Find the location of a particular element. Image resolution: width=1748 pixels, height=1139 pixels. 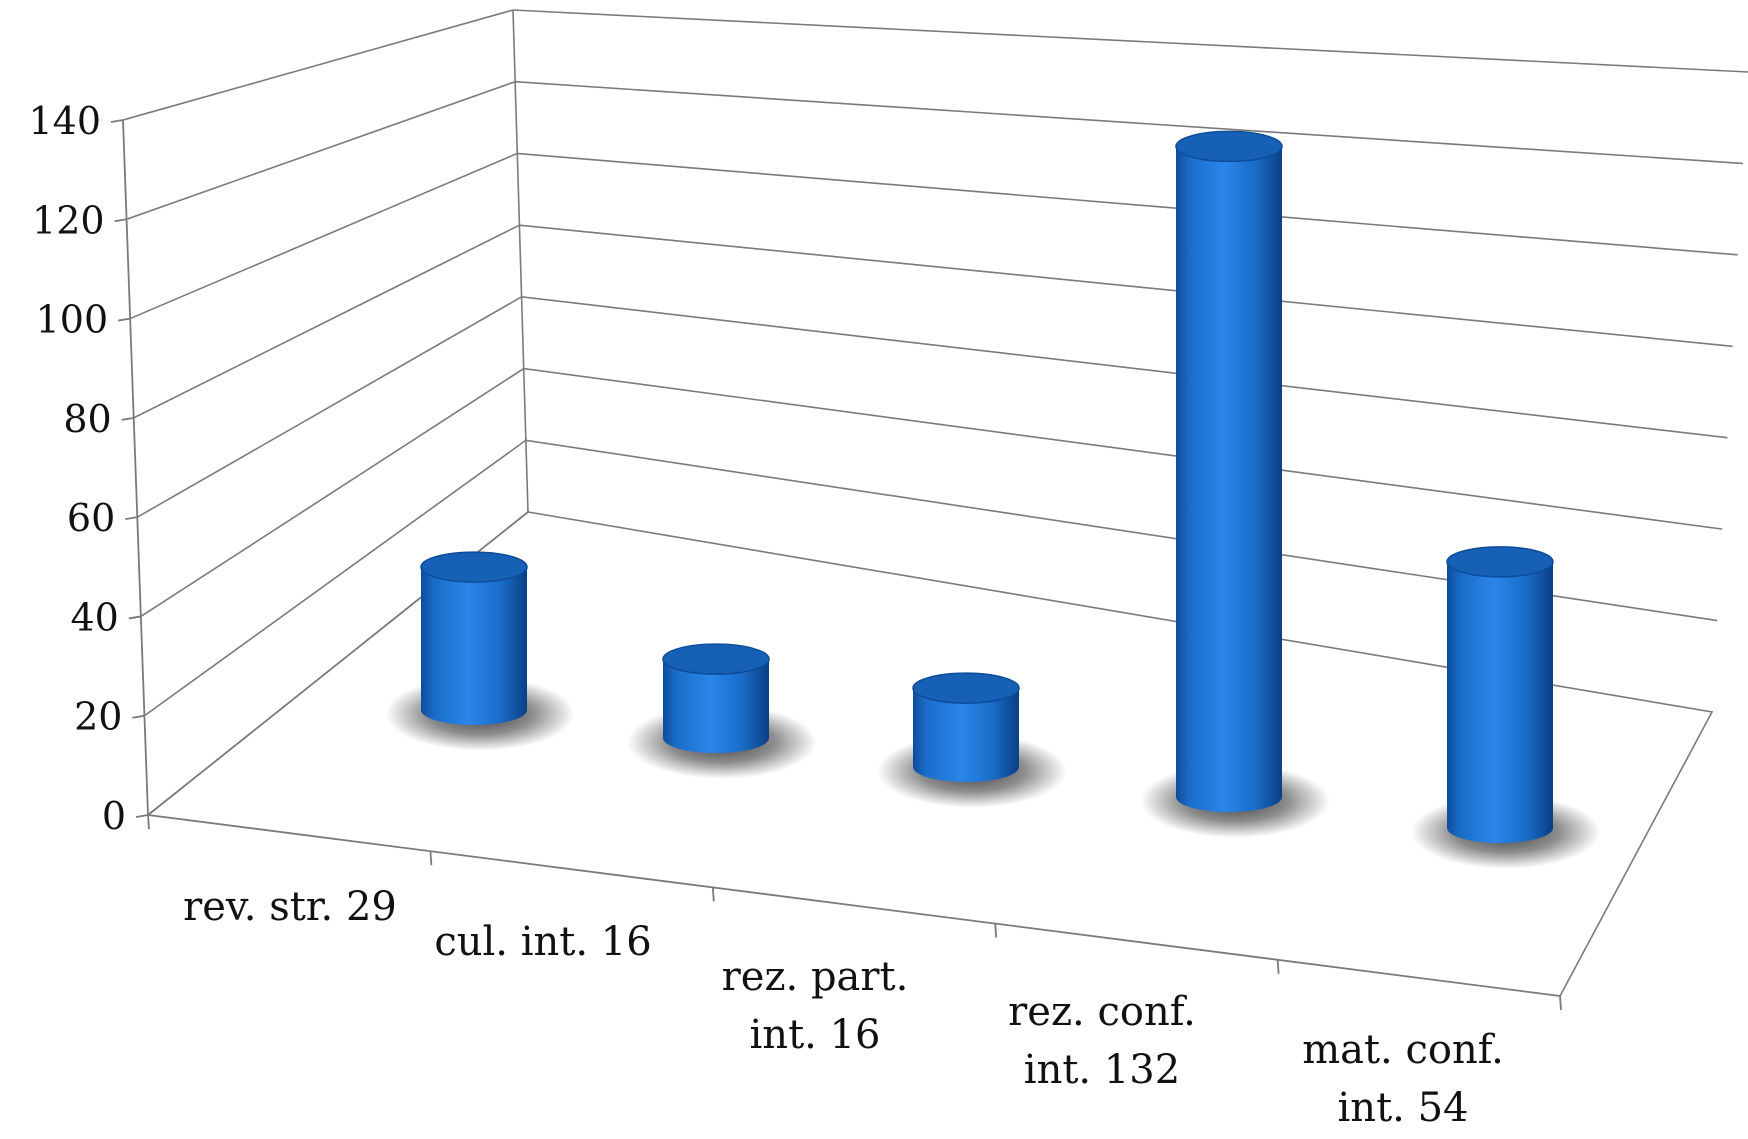

y-axis-line is located at coordinates (135, 467).